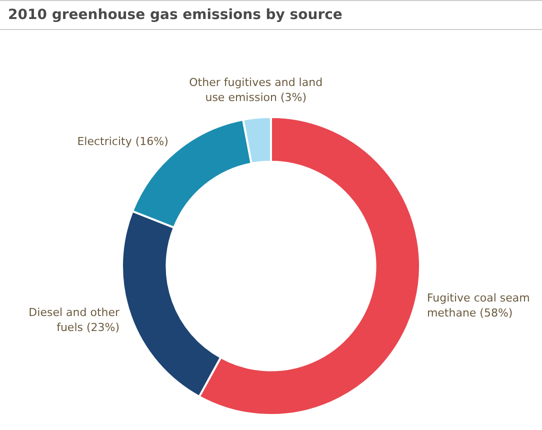 Image resolution: width=542 pixels, height=430 pixels. What do you see at coordinates (74, 320) in the screenshot?
I see `slice-label: Diesel and other fuels (23%)` at bounding box center [74, 320].